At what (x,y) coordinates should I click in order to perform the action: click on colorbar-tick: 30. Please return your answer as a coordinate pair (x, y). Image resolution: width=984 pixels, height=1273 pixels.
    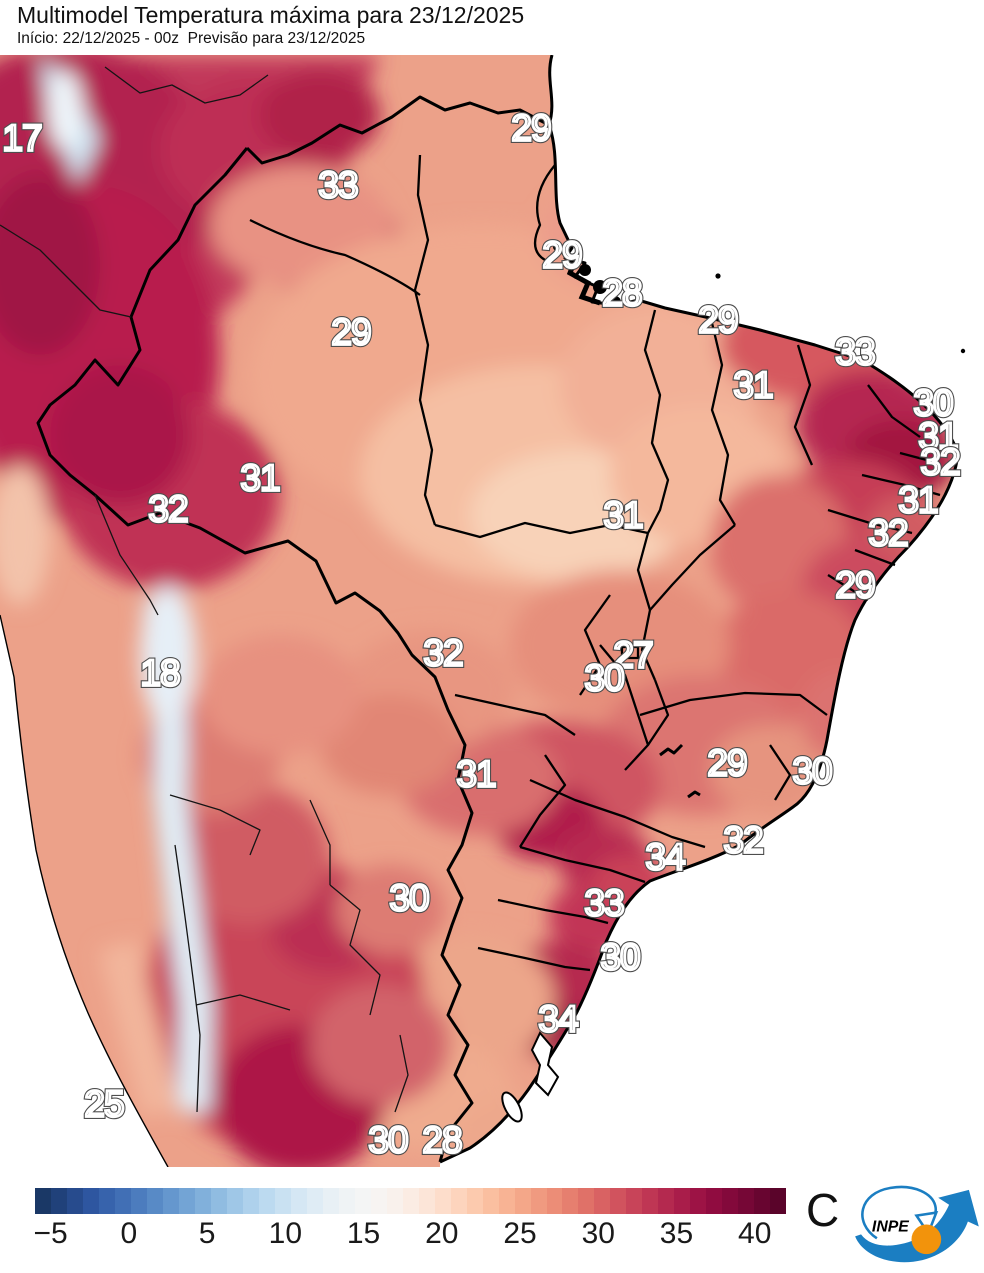
    Looking at the image, I should click on (598, 1233).